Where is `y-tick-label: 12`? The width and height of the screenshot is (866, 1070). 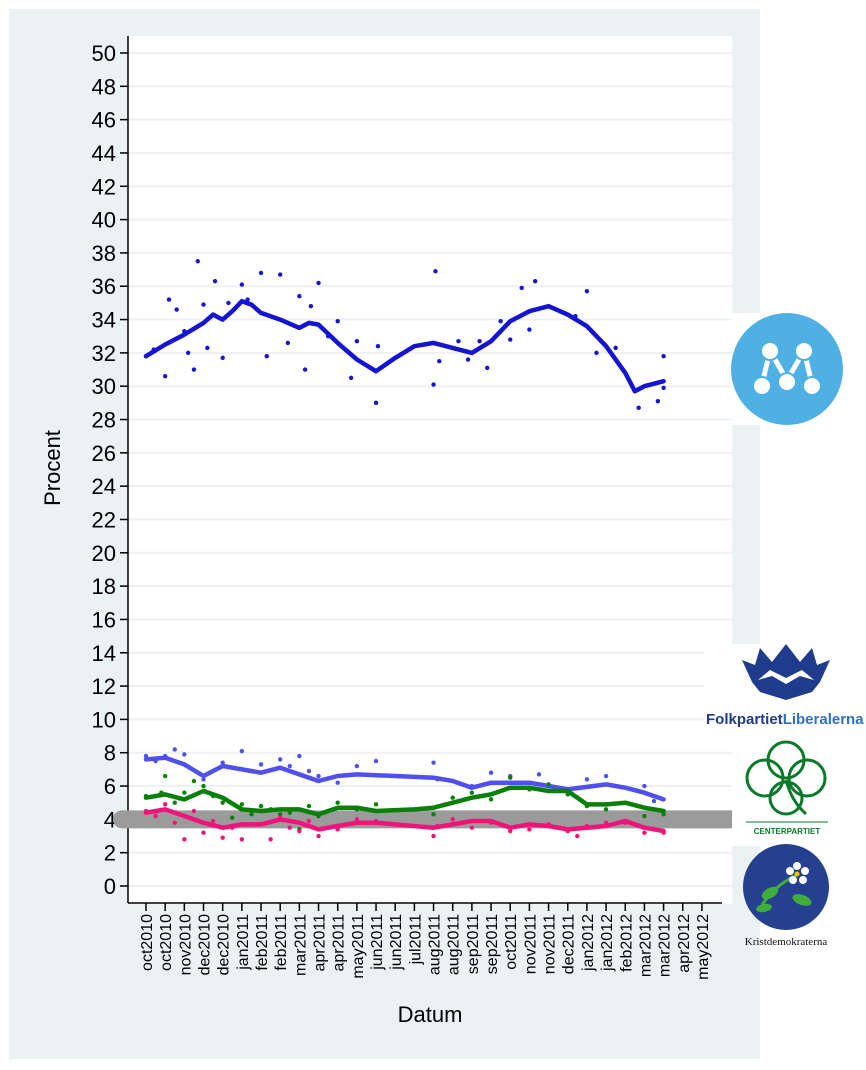 y-tick-label: 12 is located at coordinates (104, 686).